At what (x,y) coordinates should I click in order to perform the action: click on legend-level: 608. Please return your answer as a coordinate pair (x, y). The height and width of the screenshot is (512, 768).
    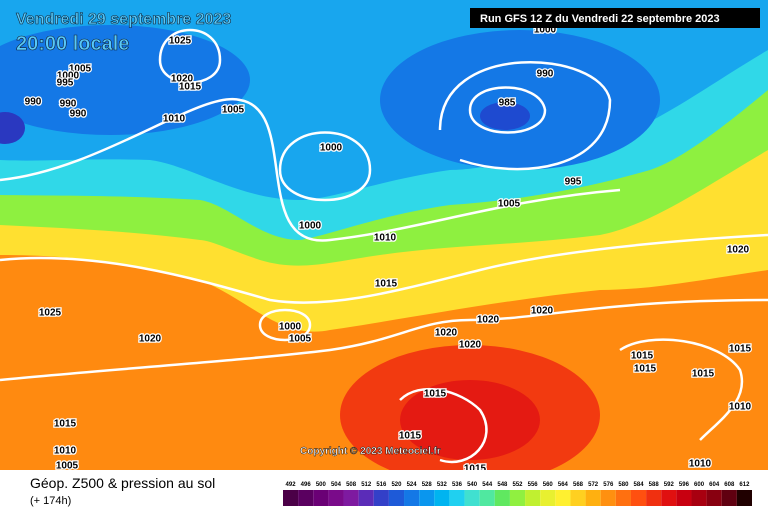
    Looking at the image, I should click on (729, 485).